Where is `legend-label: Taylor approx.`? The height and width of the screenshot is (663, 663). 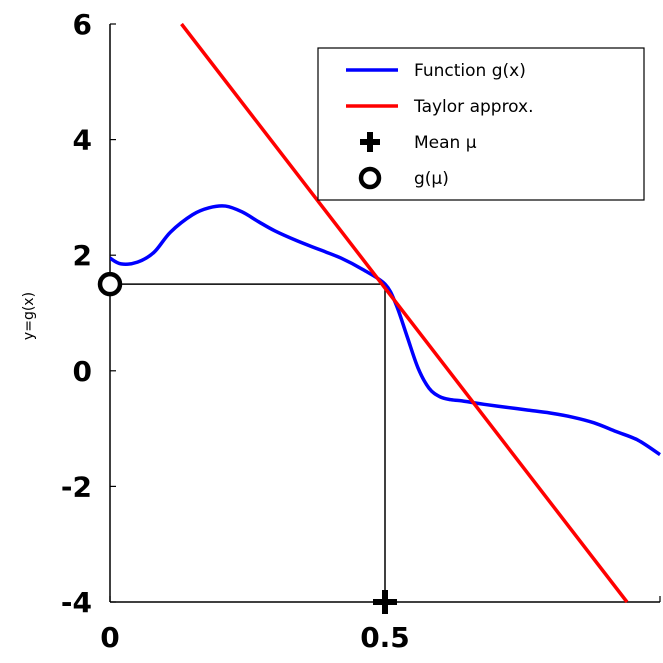
legend-label: Taylor approx. is located at coordinates (473, 107).